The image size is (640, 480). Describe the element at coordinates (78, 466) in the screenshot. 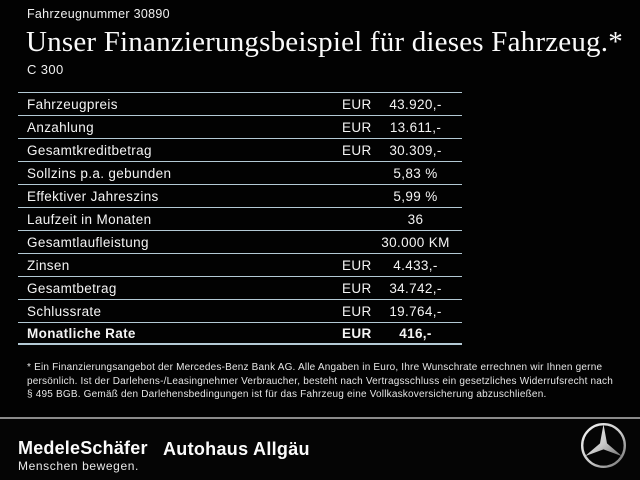

I see `dealer-tagline: Menschen bewegen.` at that location.